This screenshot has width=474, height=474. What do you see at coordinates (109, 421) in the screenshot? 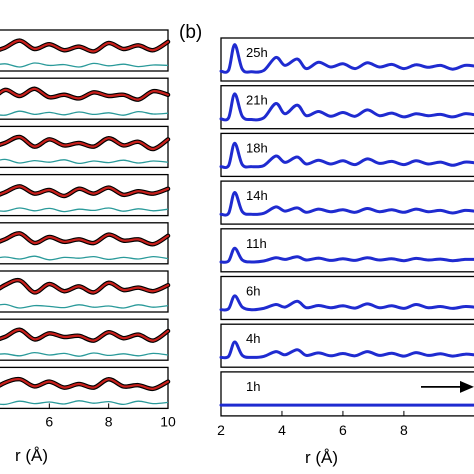
I see `panel-a-x-tick-label: 8` at bounding box center [109, 421].